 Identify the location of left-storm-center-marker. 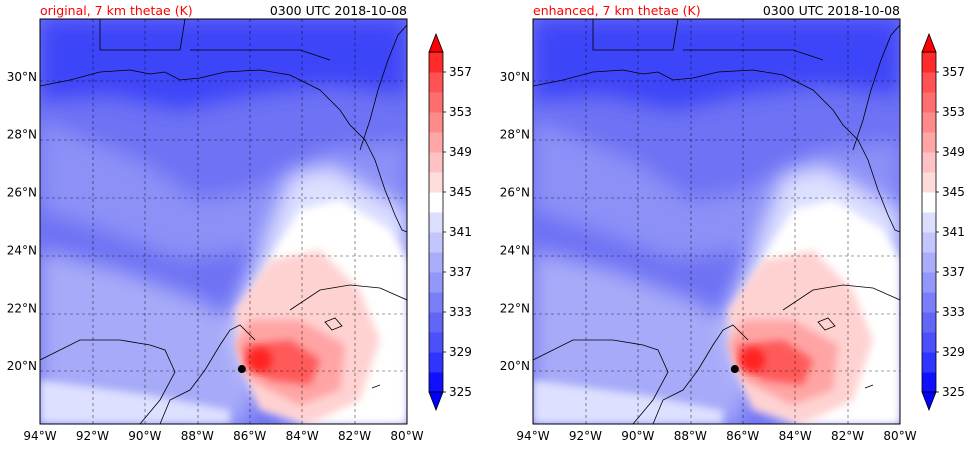
(241, 369).